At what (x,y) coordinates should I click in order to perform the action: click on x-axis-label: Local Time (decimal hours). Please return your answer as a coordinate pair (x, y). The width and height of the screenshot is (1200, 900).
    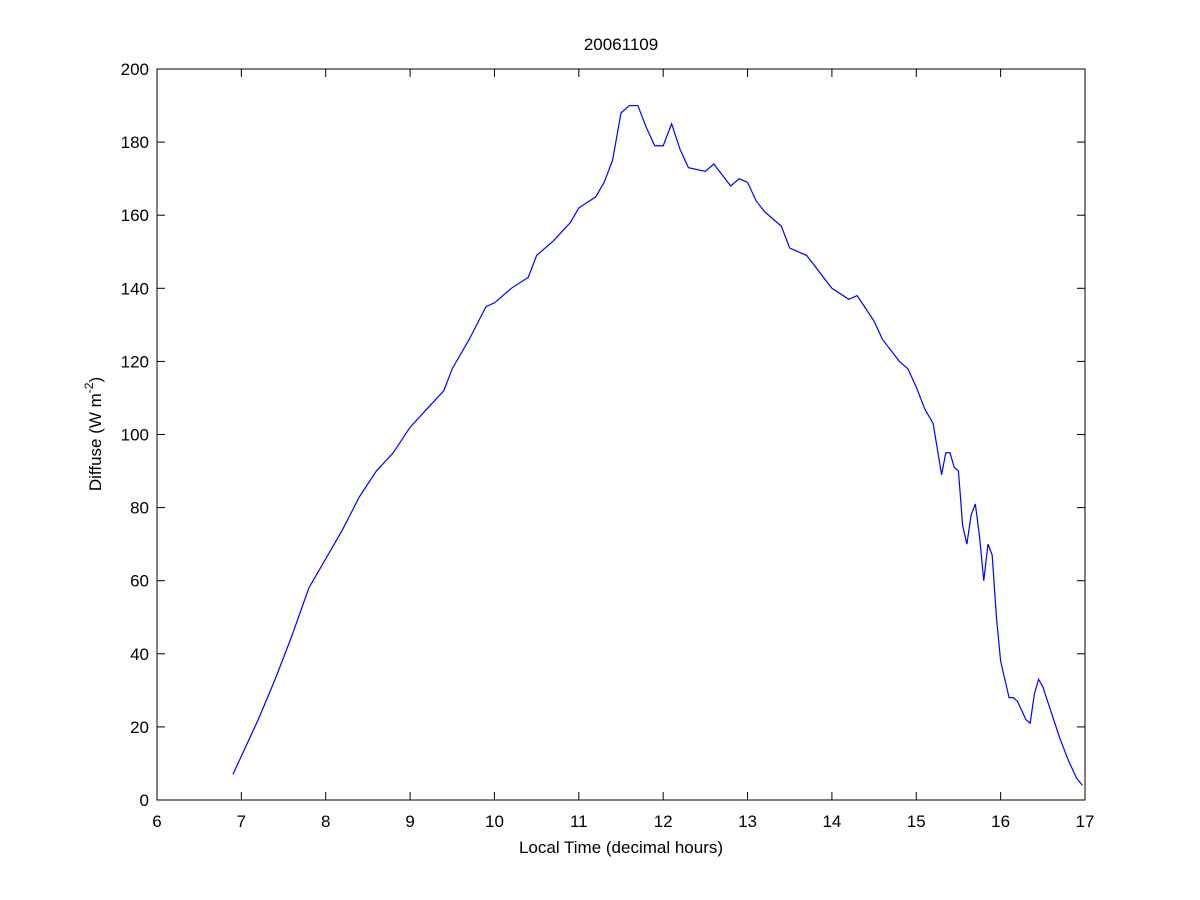
    Looking at the image, I should click on (621, 847).